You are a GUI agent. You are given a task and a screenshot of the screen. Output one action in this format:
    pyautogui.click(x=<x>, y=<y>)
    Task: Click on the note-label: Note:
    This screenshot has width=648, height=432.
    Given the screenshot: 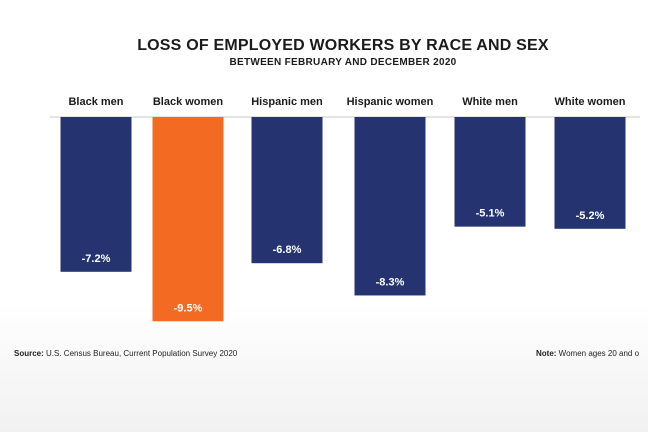 What is the action you would take?
    pyautogui.click(x=546, y=353)
    